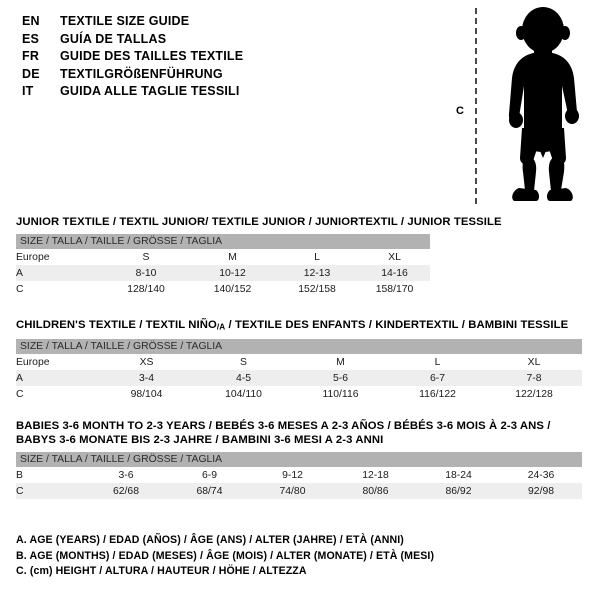 The height and width of the screenshot is (600, 600). Describe the element at coordinates (150, 91) in the screenshot. I see `language-title: GUIDA ALLE TAGLIE TESSILI` at that location.